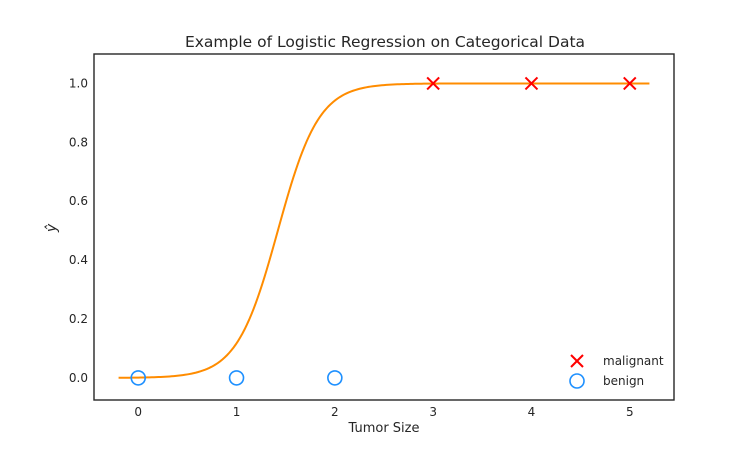 The image size is (750, 450). What do you see at coordinates (630, 412) in the screenshot?
I see `x-tick-label: 5` at bounding box center [630, 412].